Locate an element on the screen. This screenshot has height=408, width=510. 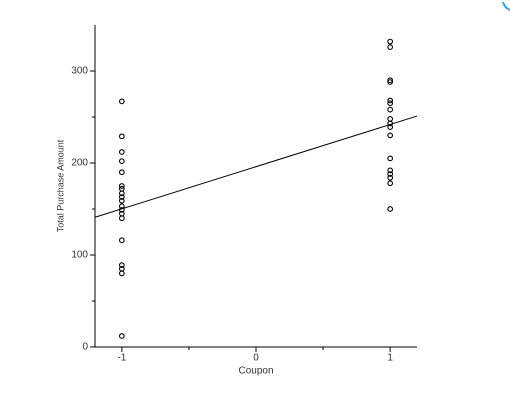
x-axis-label: Coupon is located at coordinates (255, 371).